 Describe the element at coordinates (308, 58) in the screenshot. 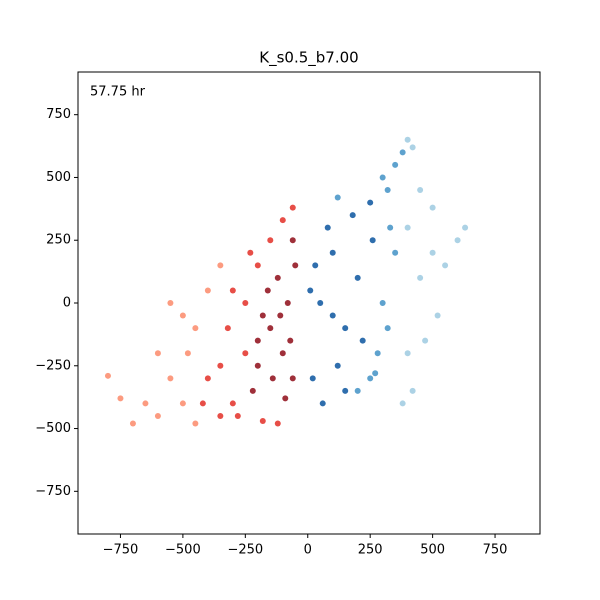

I see `chart-title: K_s0.5_b7.00` at that location.